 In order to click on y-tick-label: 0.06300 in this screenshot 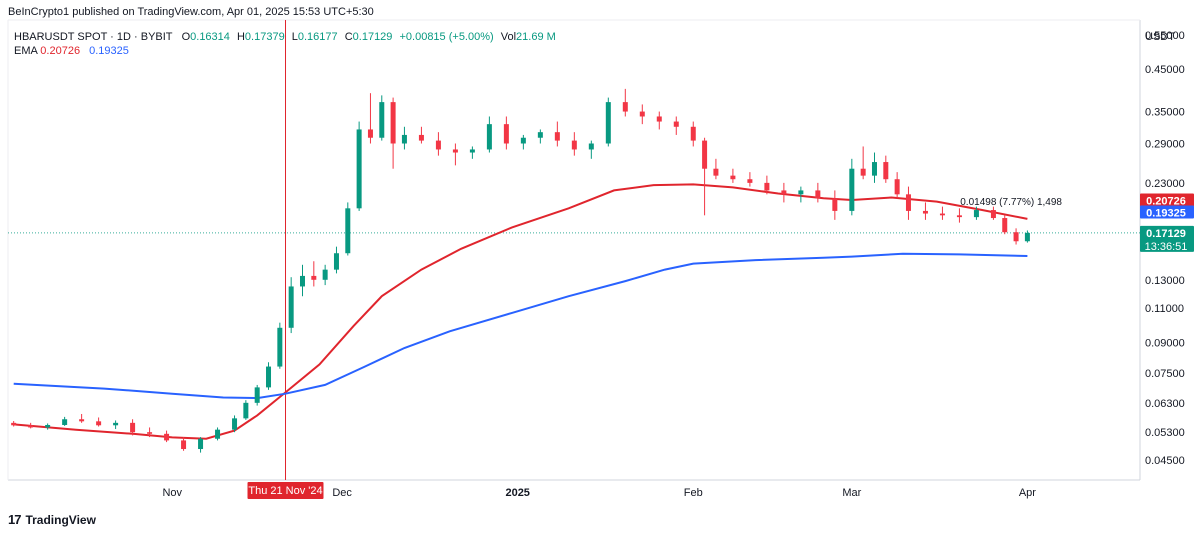, I will do `click(1165, 404)`.